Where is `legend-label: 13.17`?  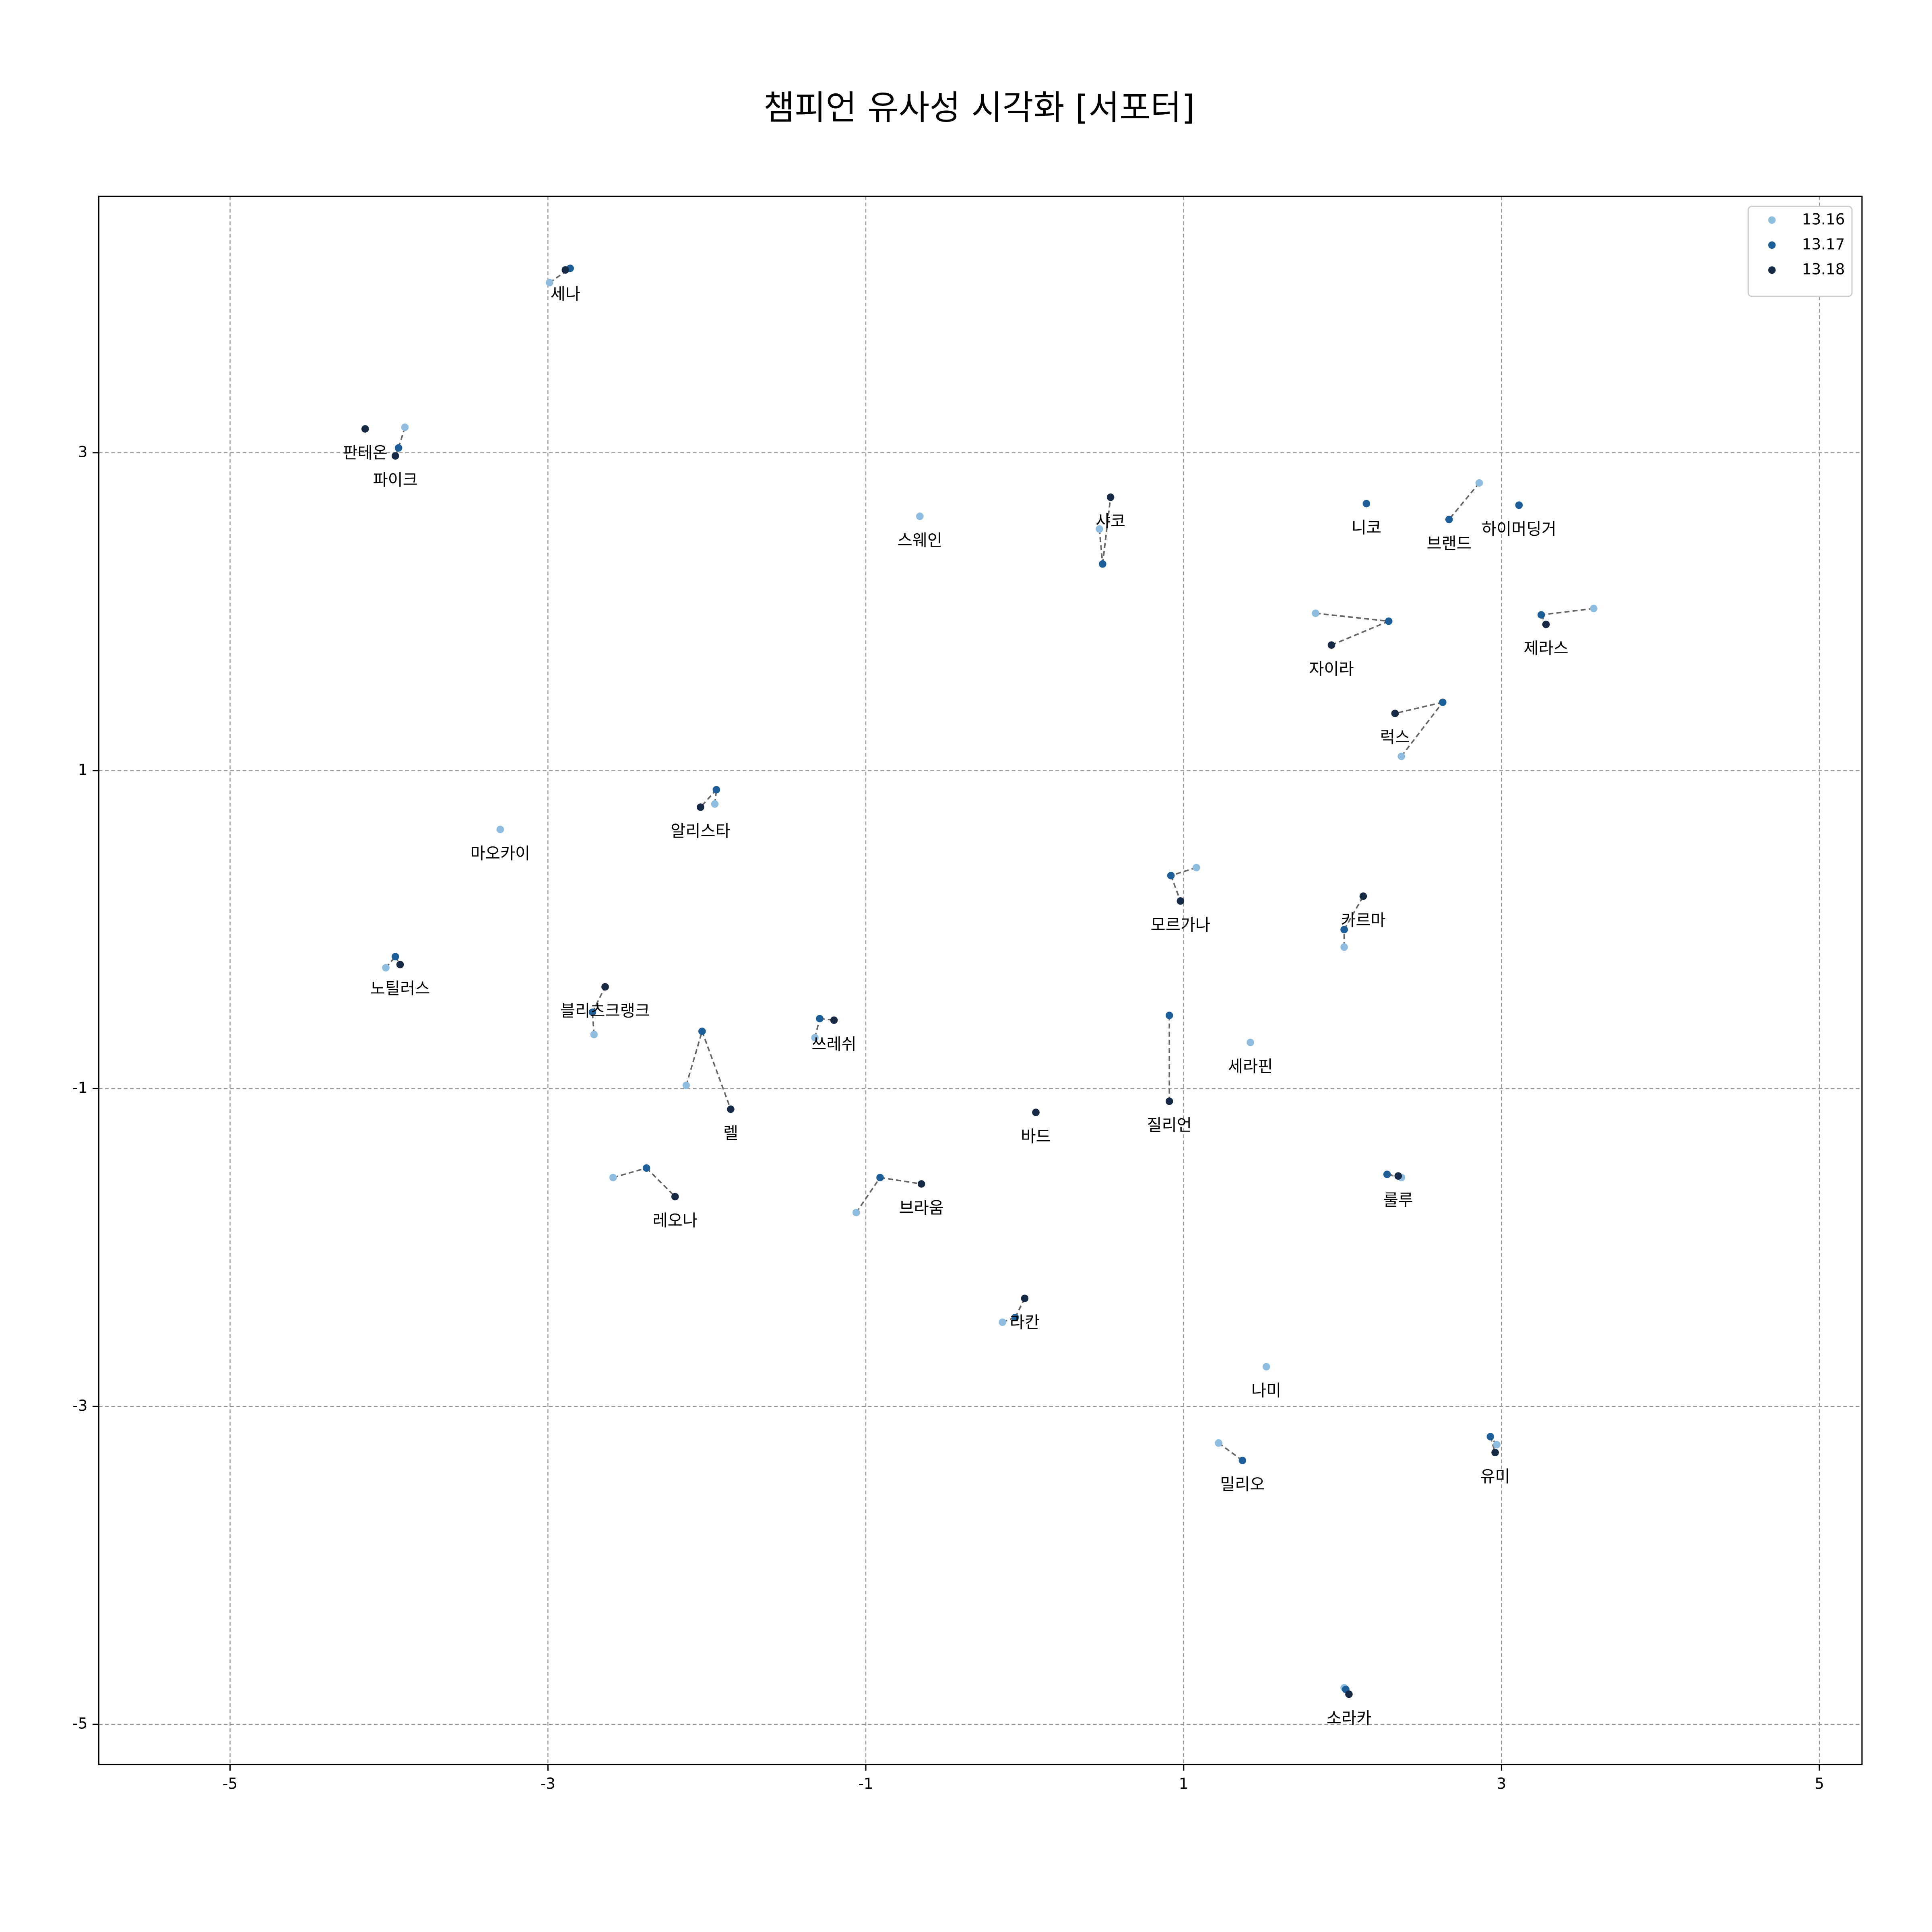 legend-label: 13.17 is located at coordinates (1823, 244).